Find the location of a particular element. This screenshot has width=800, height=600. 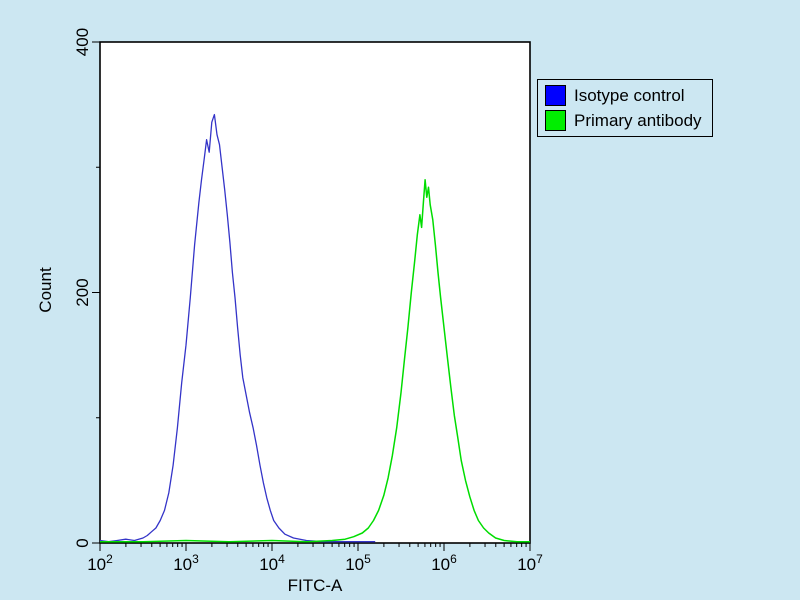

y-tick-label: 400 is located at coordinates (82, 42).